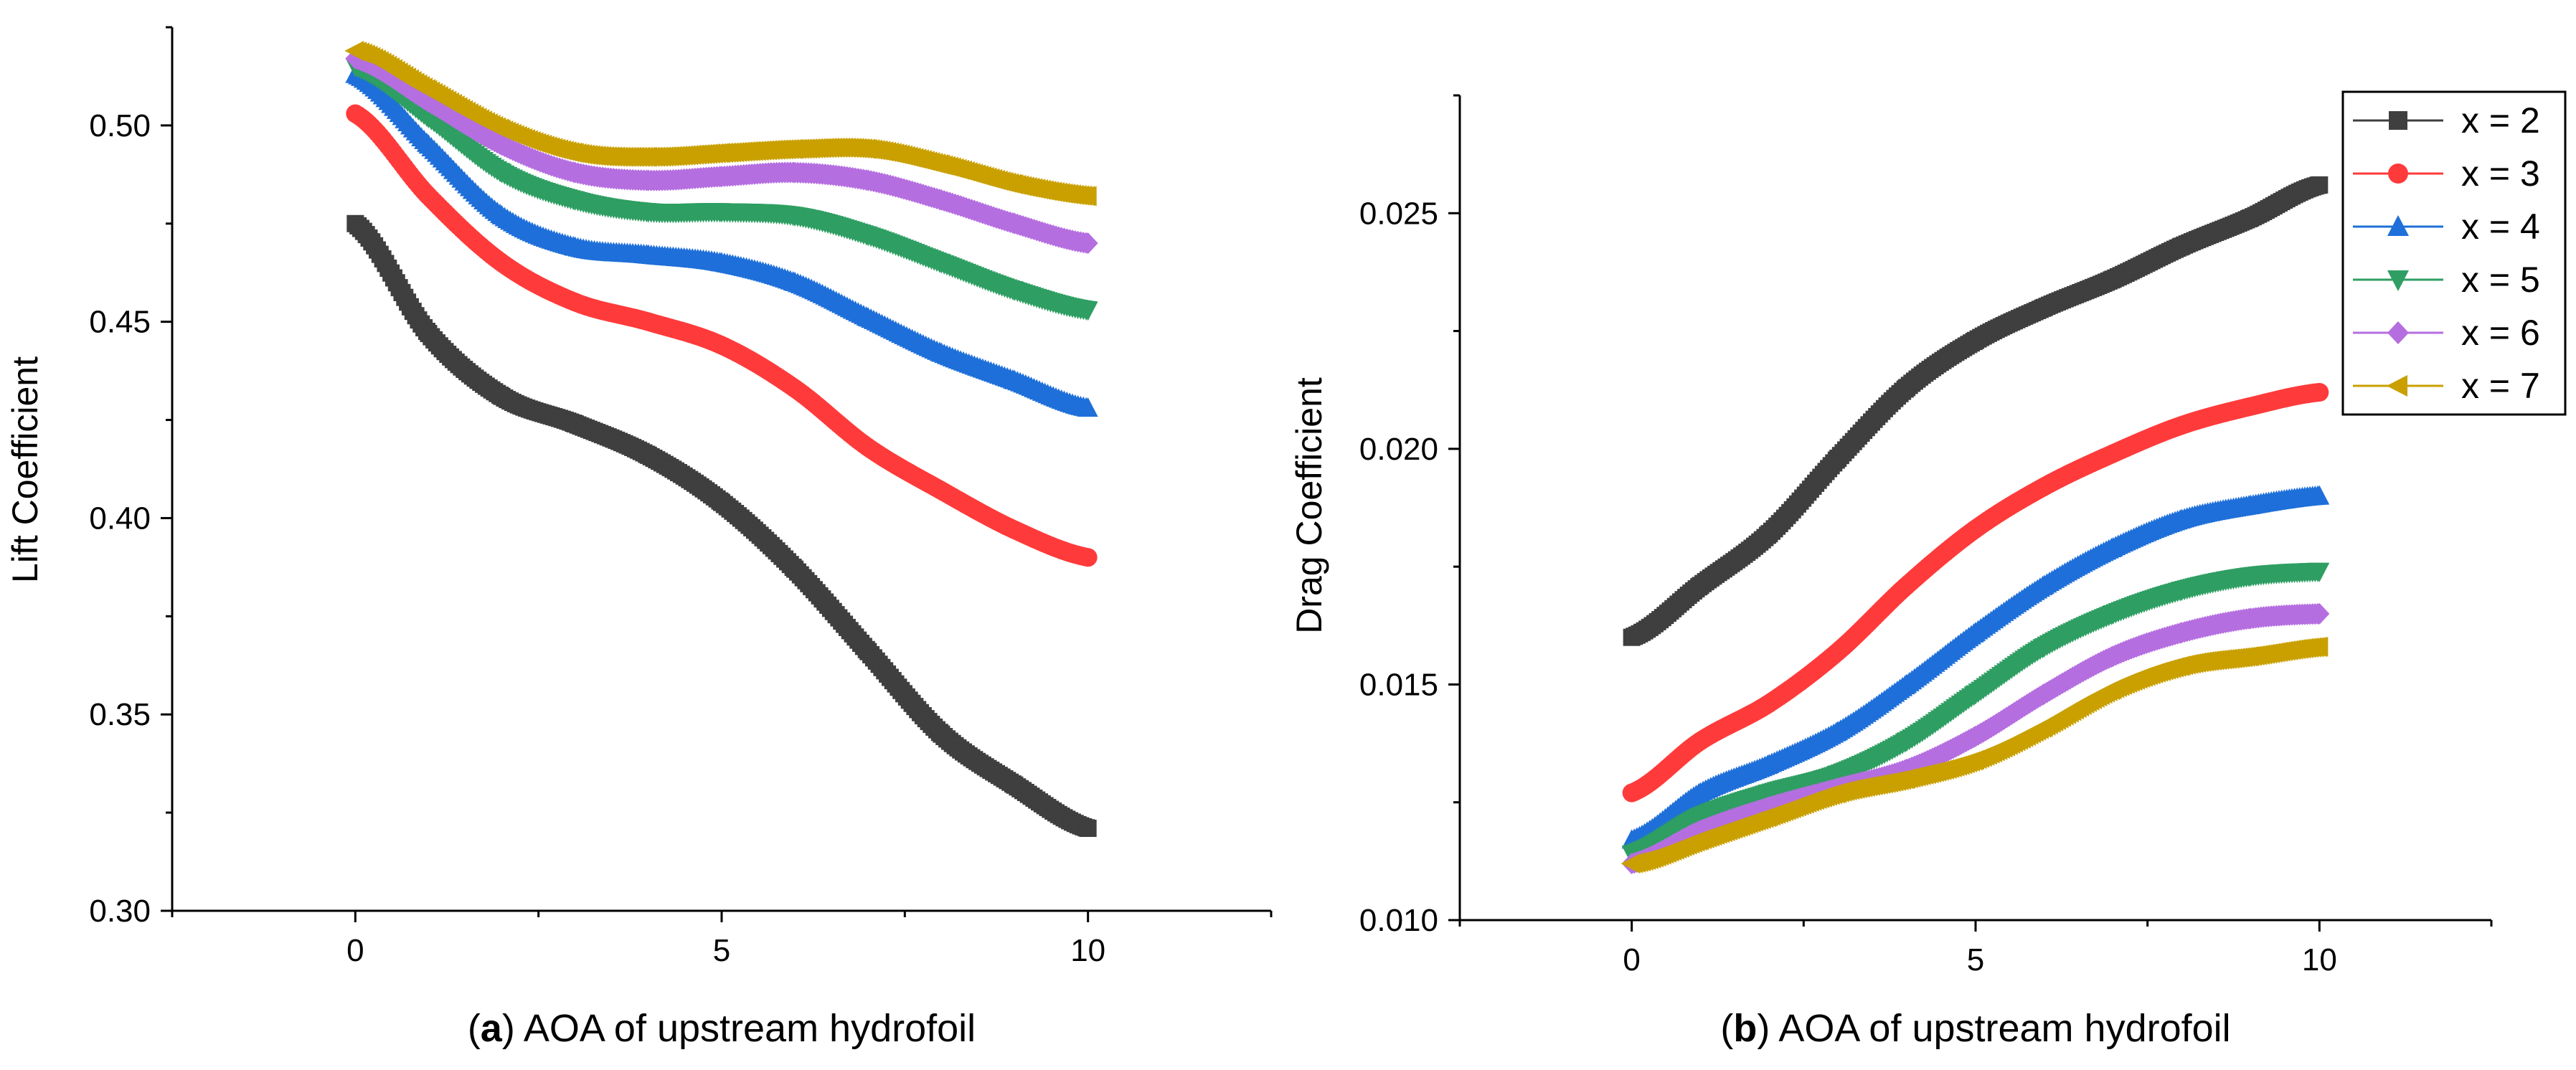 This screenshot has width=2576, height=1070. I want to click on legend-label: x = 2, so click(2500, 121).